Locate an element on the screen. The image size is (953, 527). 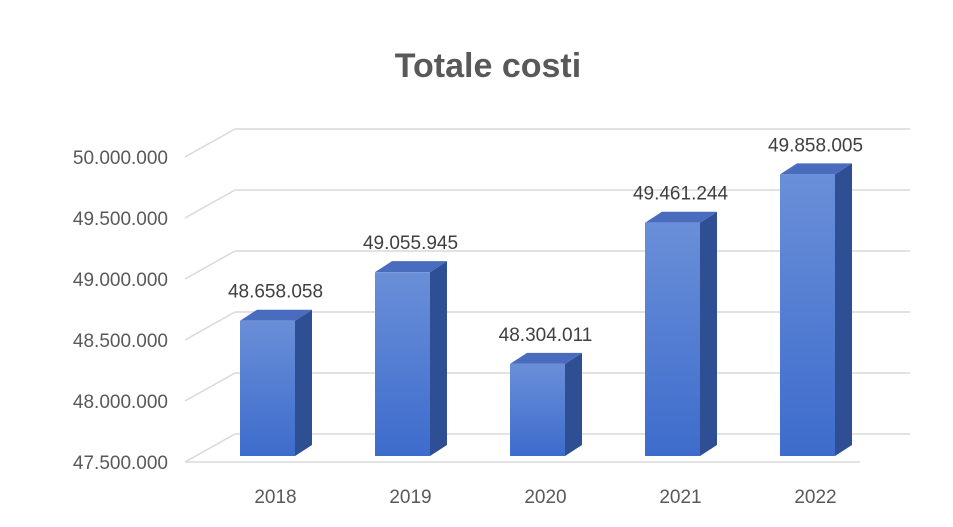
y-tick-label: 48.000.000 is located at coordinates (120, 402).